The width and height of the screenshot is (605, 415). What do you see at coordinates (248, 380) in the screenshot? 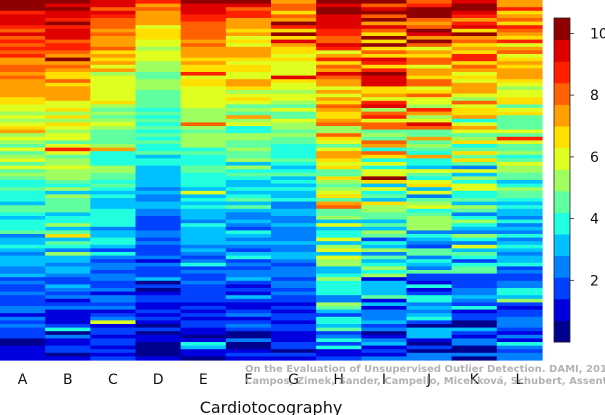
I see `x-tick-label: F` at bounding box center [248, 380].